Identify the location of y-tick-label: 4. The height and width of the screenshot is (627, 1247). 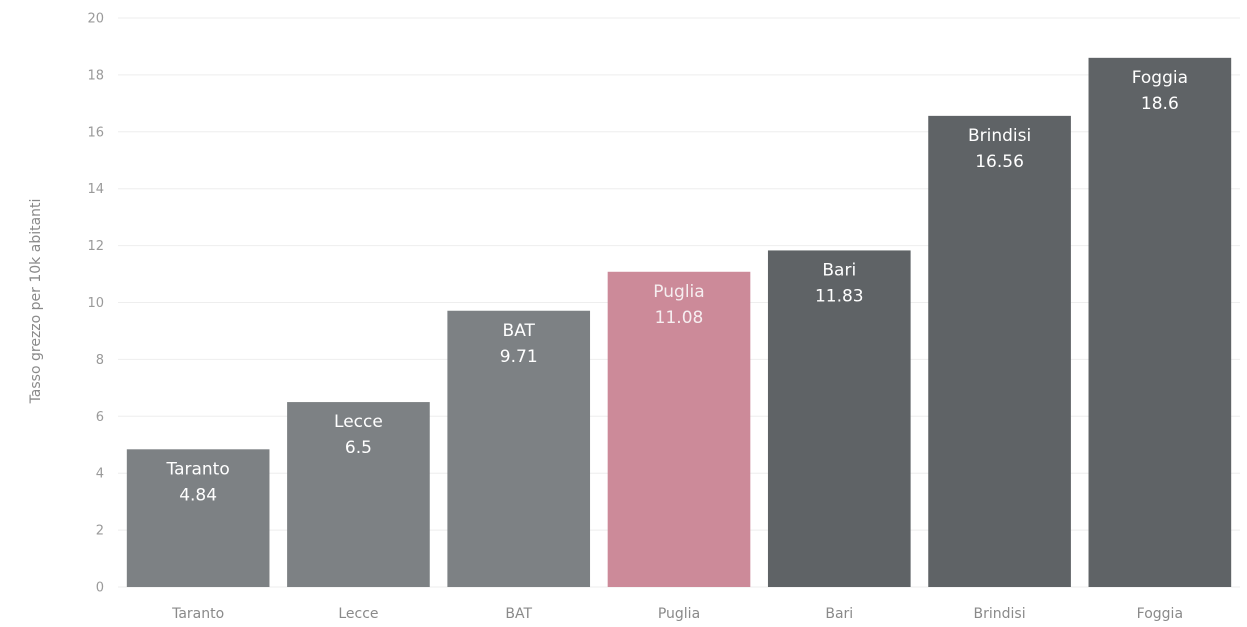
(100, 474).